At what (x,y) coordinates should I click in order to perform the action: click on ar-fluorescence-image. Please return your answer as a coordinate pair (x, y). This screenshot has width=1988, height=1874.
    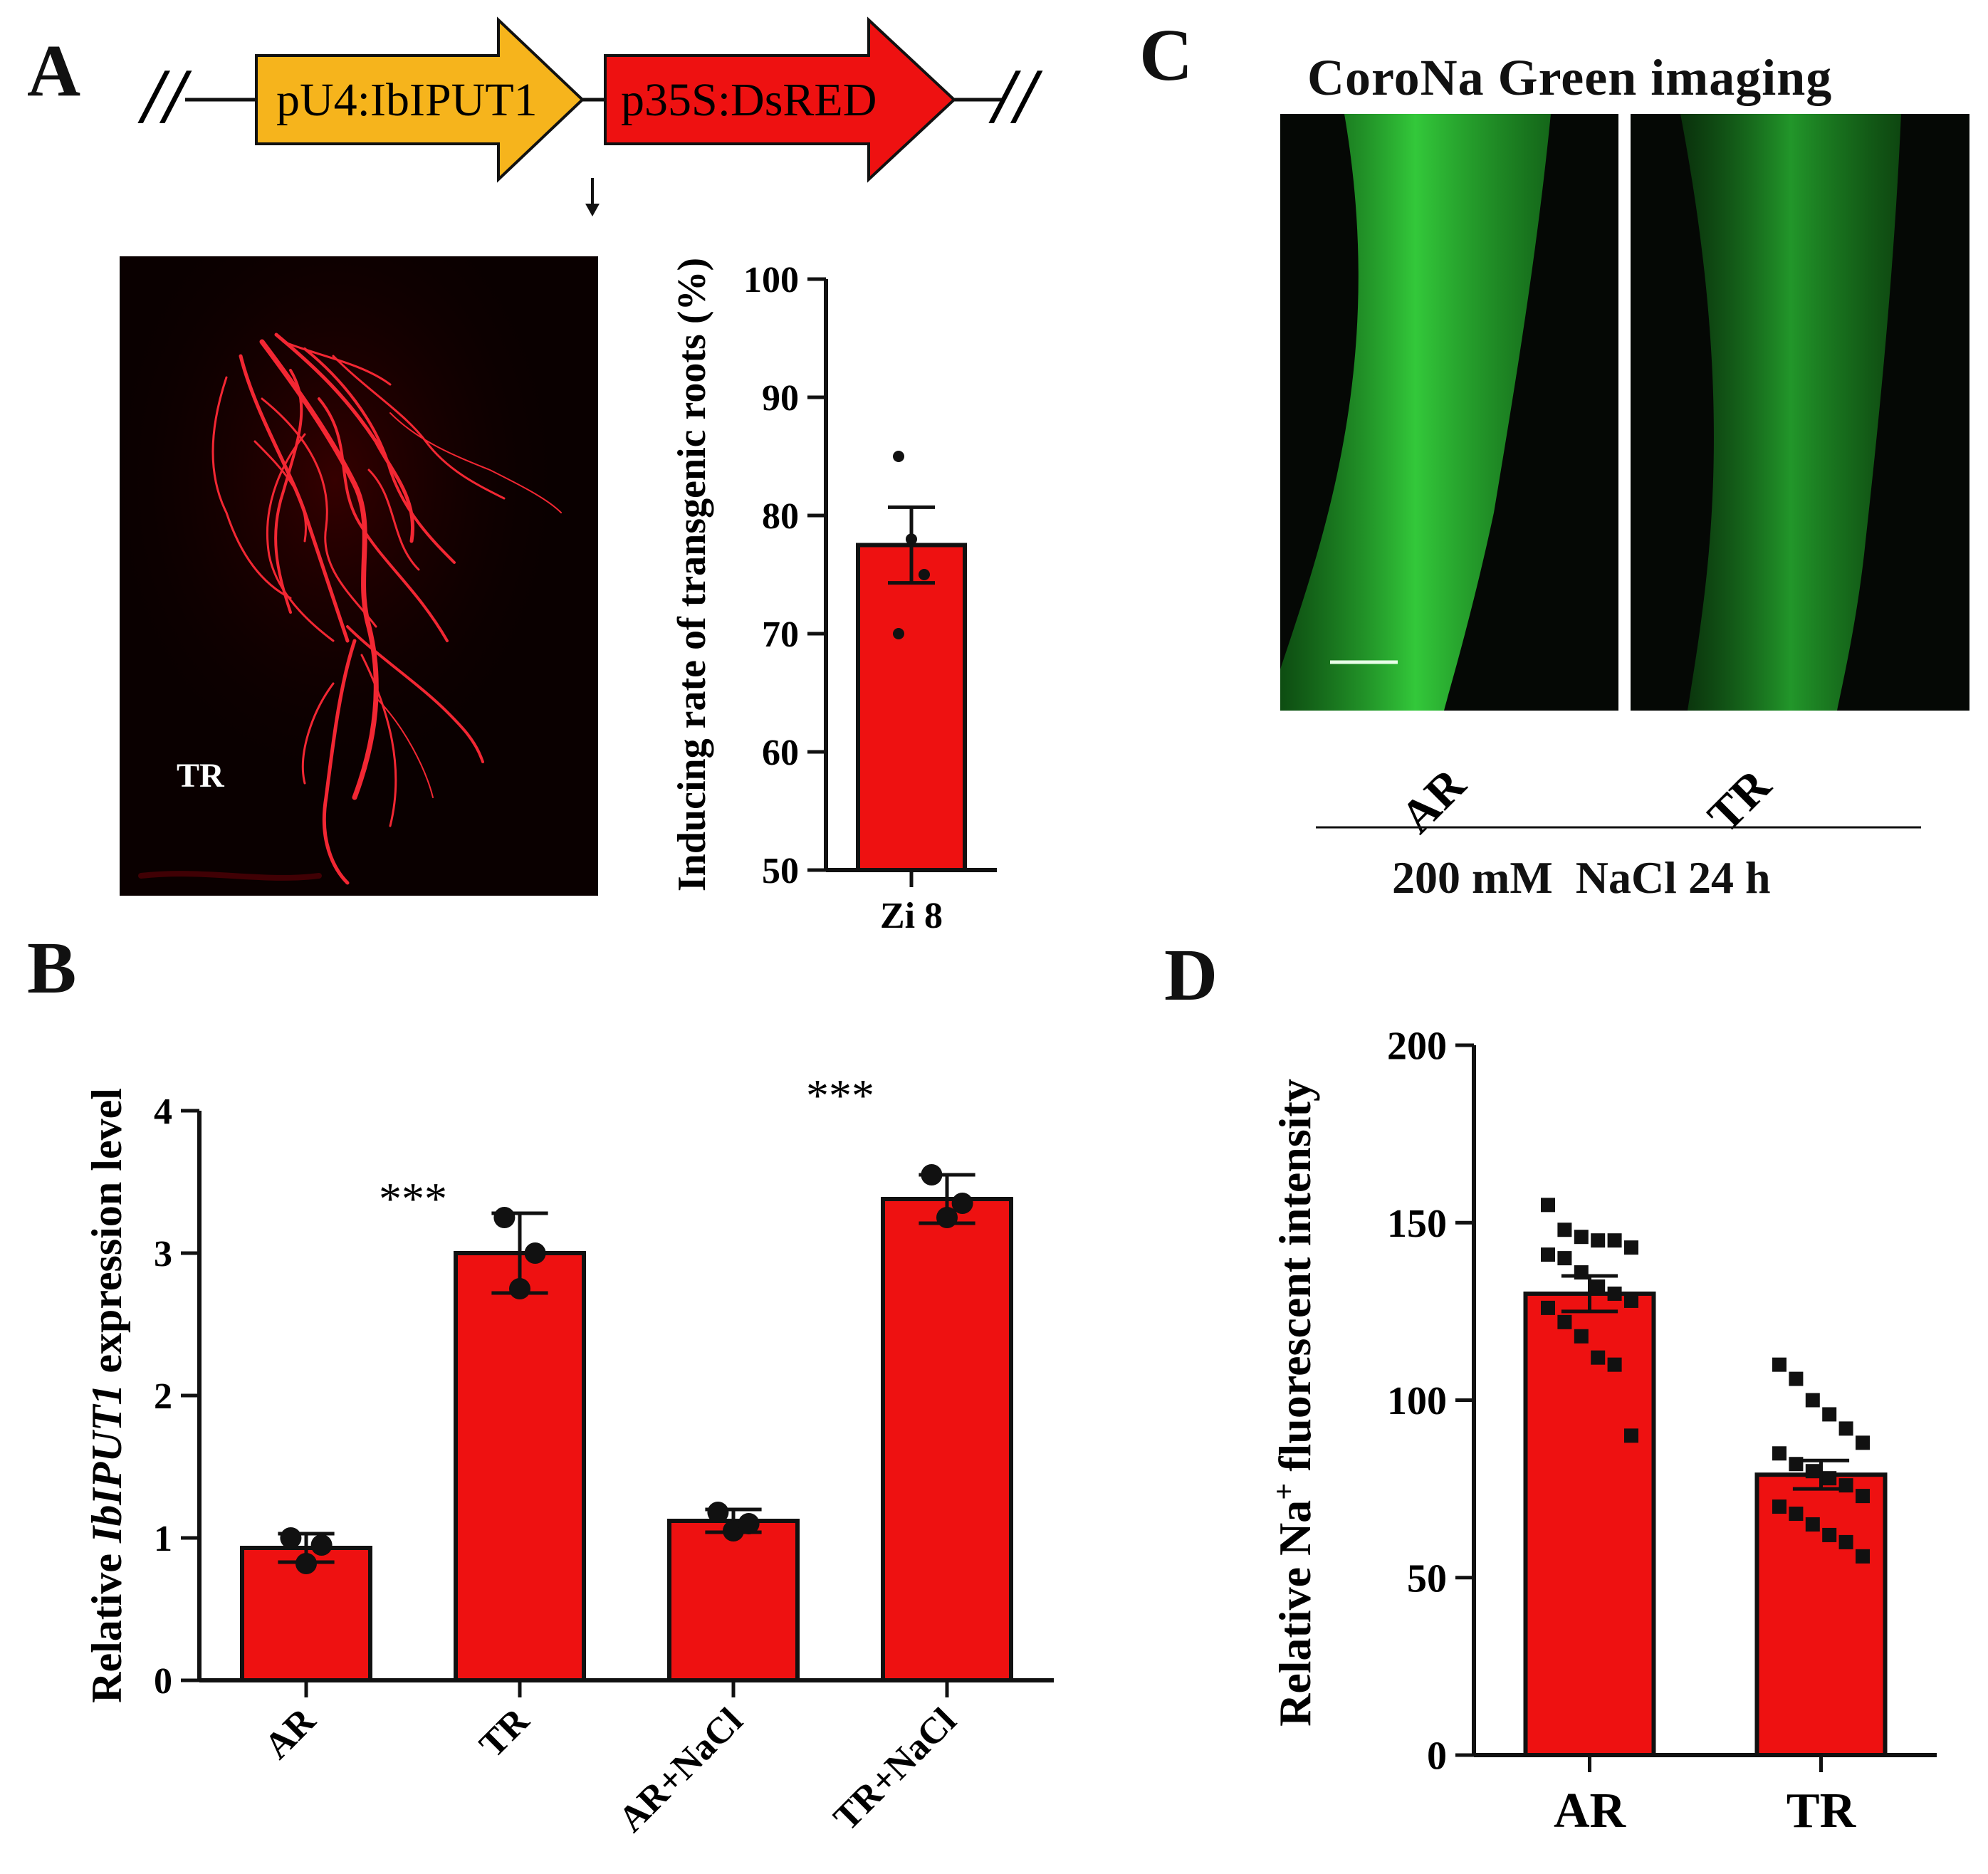
    Looking at the image, I should click on (1449, 412).